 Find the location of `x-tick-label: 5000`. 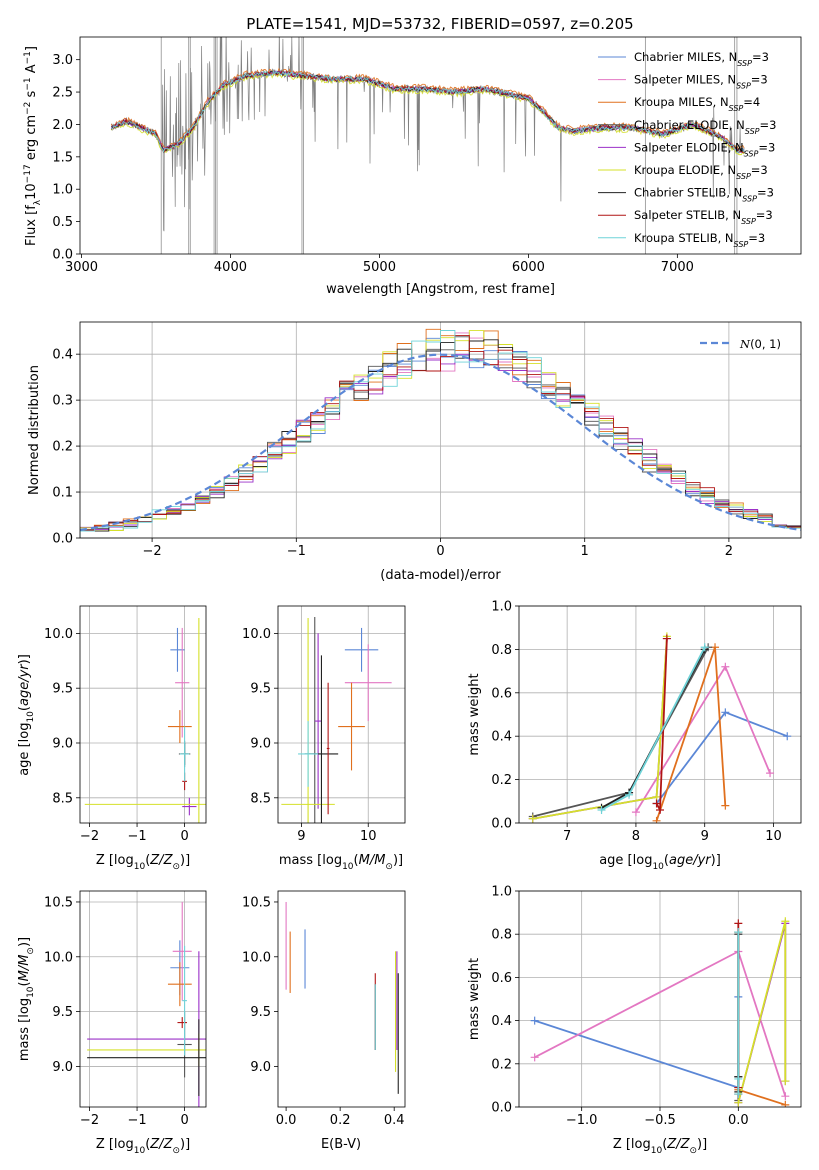

x-tick-label: 5000 is located at coordinates (379, 267).